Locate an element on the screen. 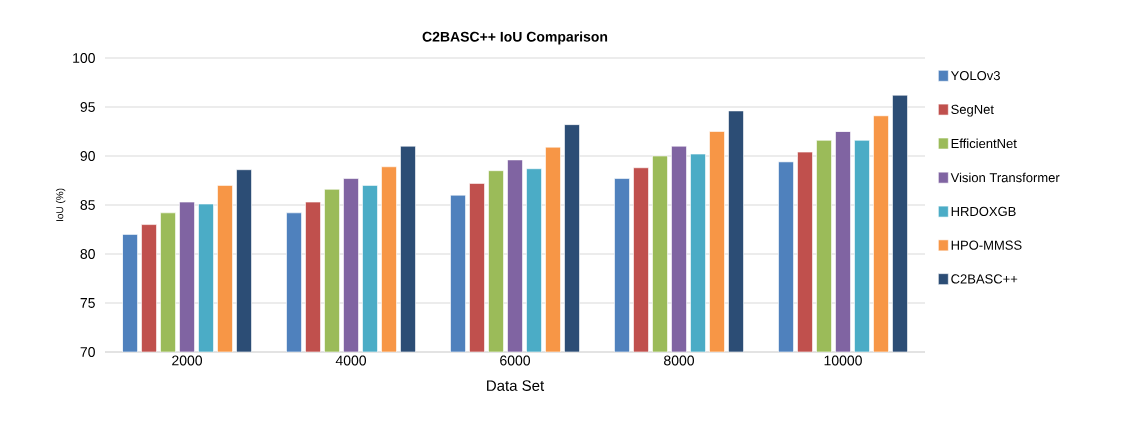 The height and width of the screenshot is (436, 1148). x-tick-label: 8000 is located at coordinates (679, 360).